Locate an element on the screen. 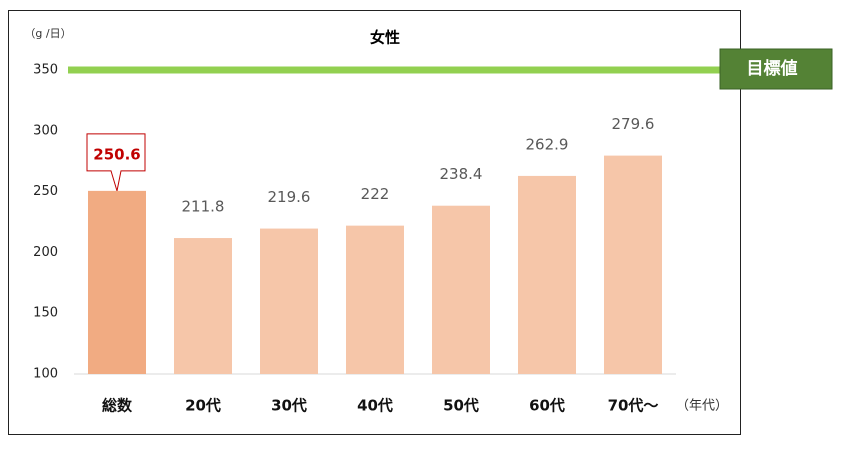  value-label: 262.9 is located at coordinates (547, 144).